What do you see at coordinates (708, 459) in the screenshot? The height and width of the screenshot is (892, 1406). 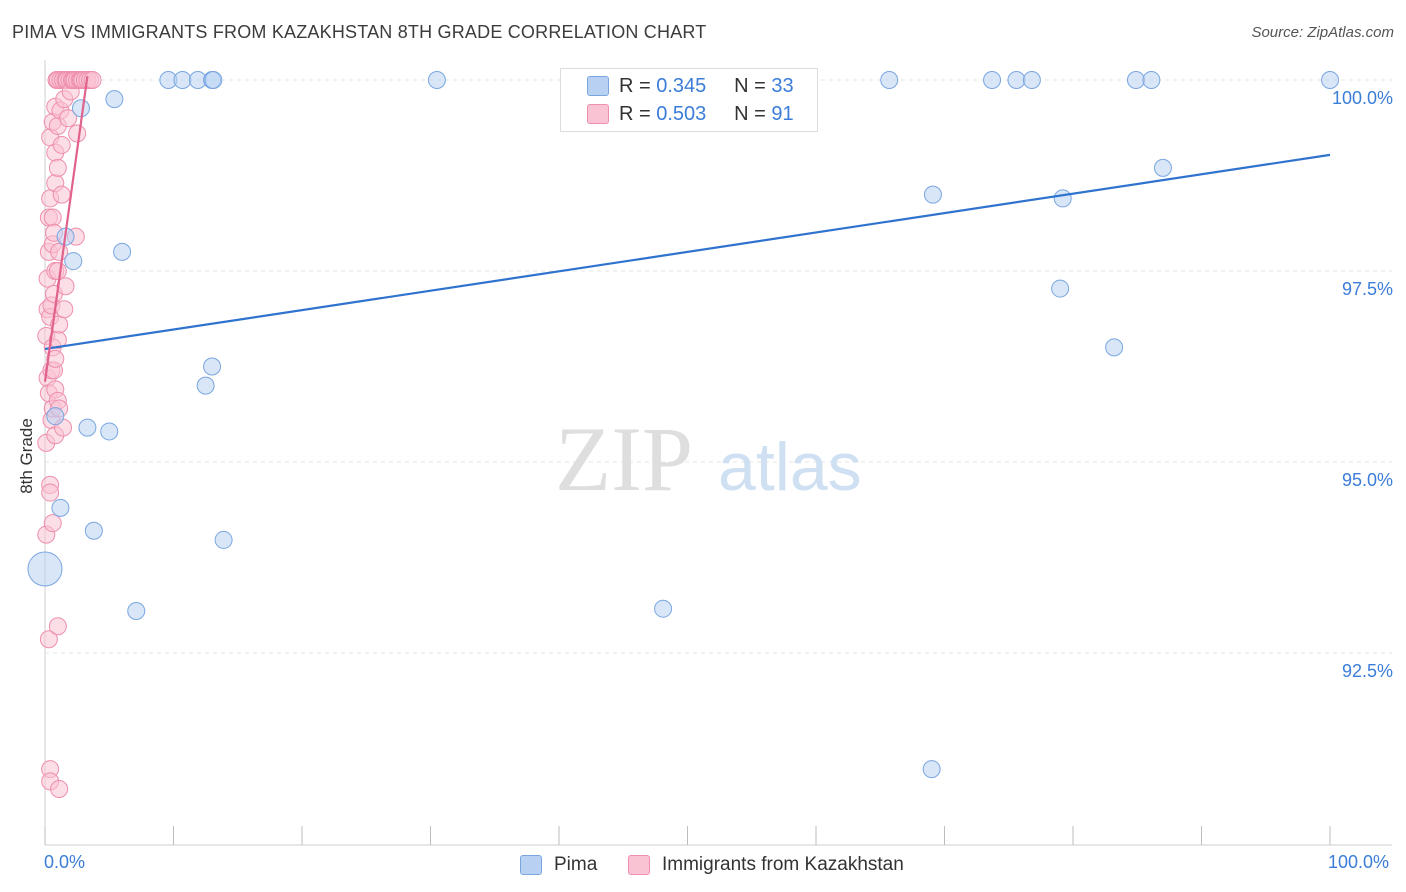 I see `watermark: ZIP atlas` at bounding box center [708, 459].